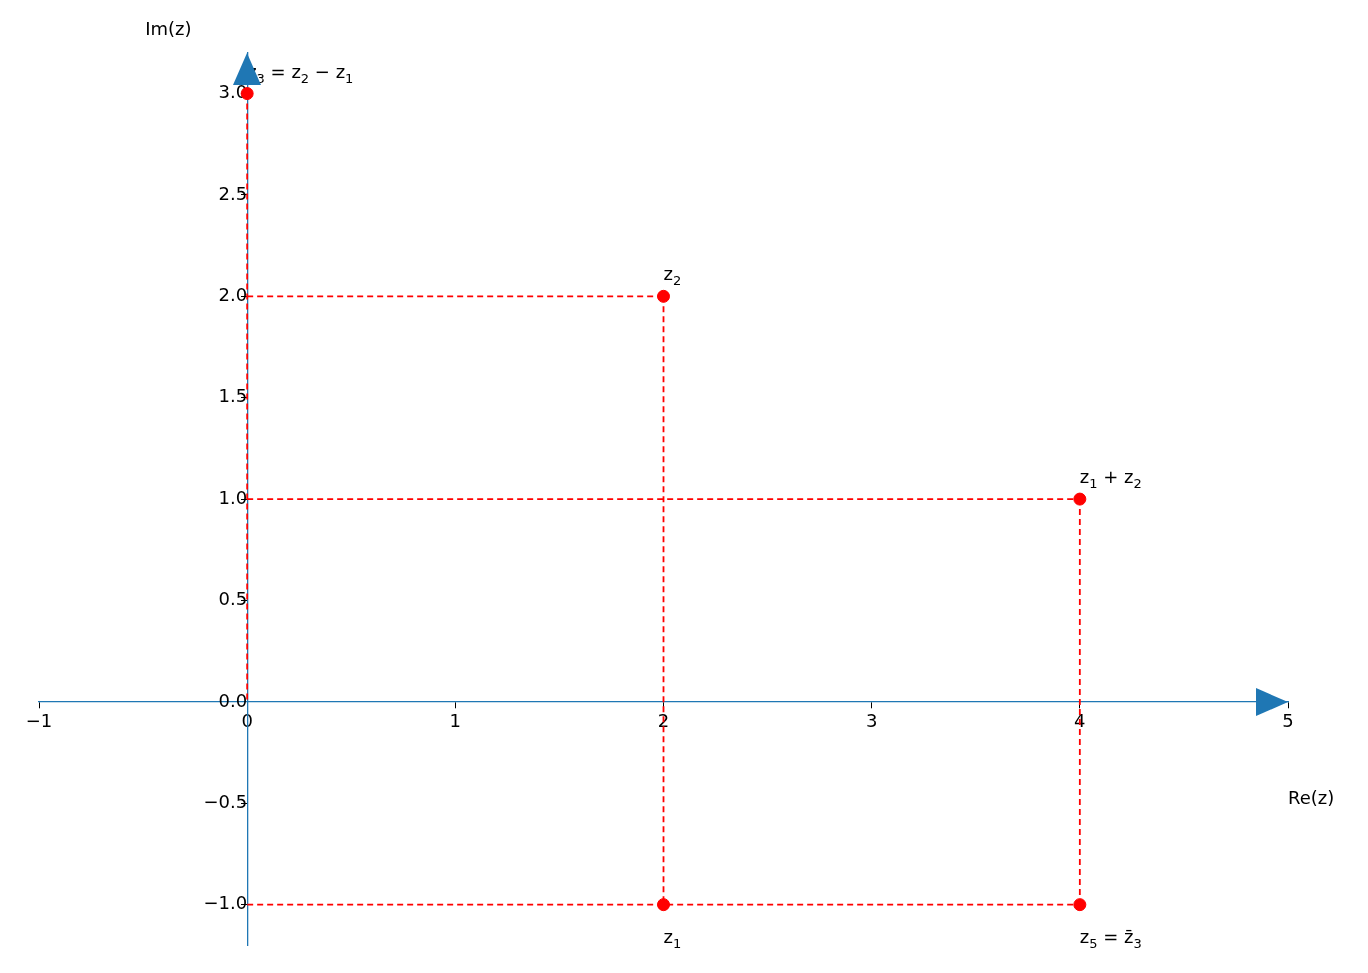 The image size is (1368, 973). I want to click on y-tick-label: 0.5, so click(233, 599).